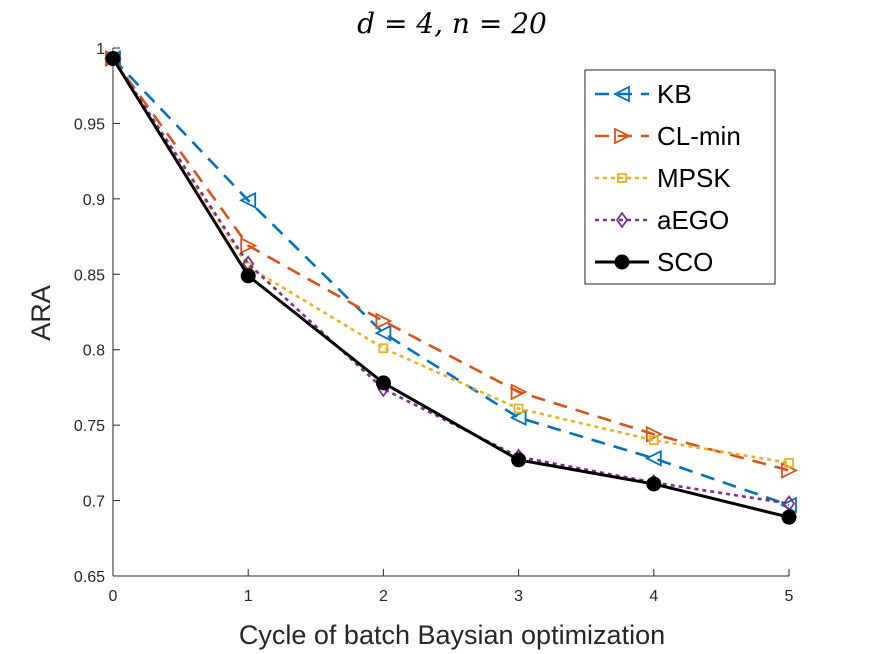  What do you see at coordinates (623, 136) in the screenshot?
I see `legend-marker-cl-min` at bounding box center [623, 136].